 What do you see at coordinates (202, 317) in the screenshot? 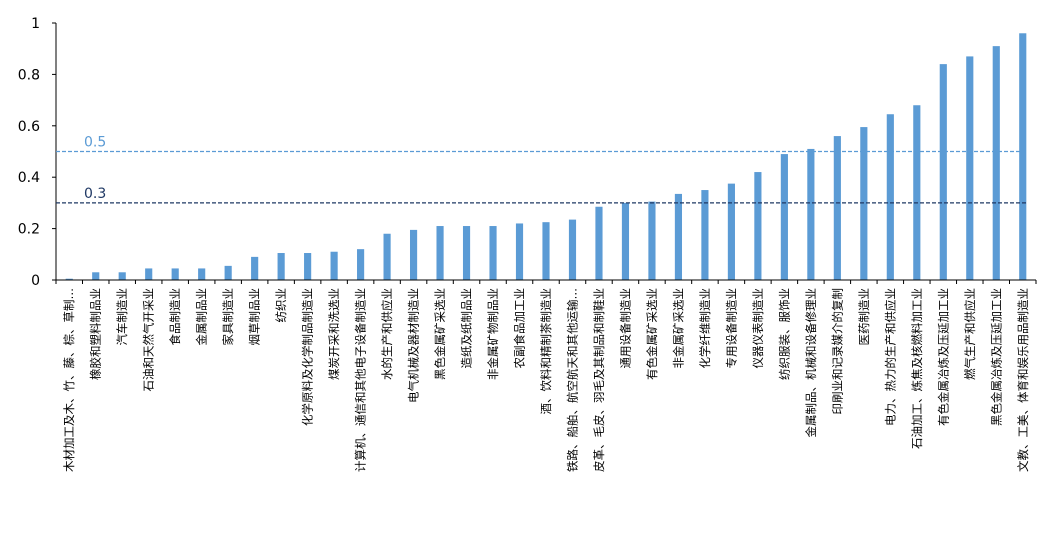
I see `x-category-label: 金属制品业` at bounding box center [202, 317].